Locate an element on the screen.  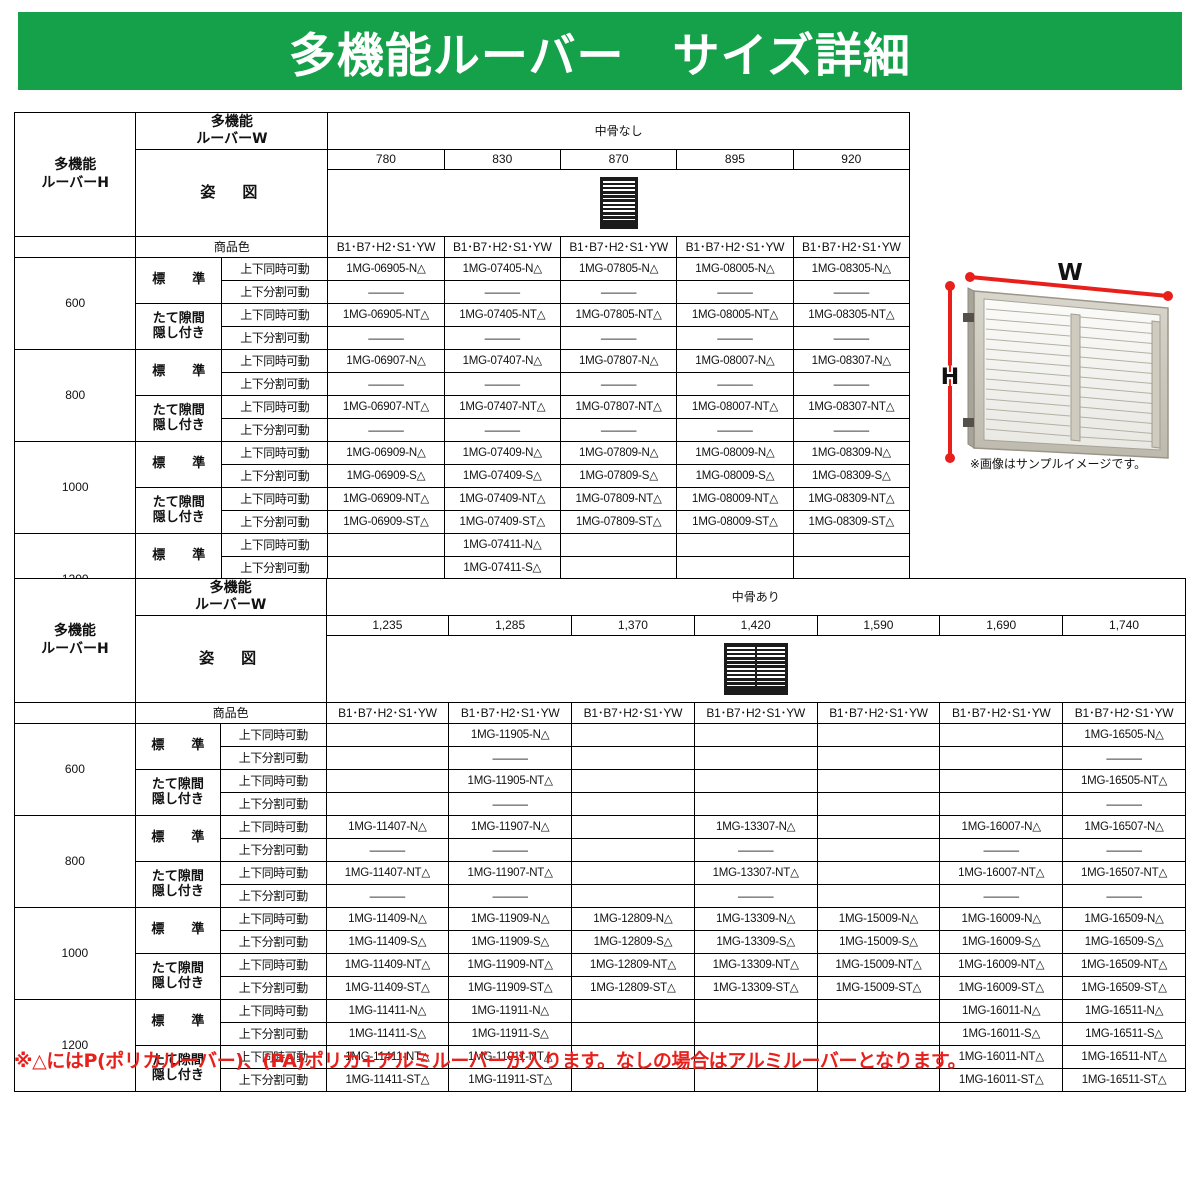
product-code: 1MG-07405-NT△ is located at coordinates (502, 315).